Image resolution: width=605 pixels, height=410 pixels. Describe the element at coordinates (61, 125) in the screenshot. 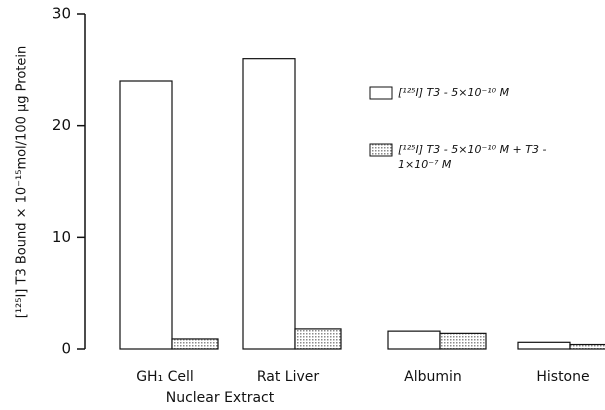

I see `y-tick-label: 20` at that location.